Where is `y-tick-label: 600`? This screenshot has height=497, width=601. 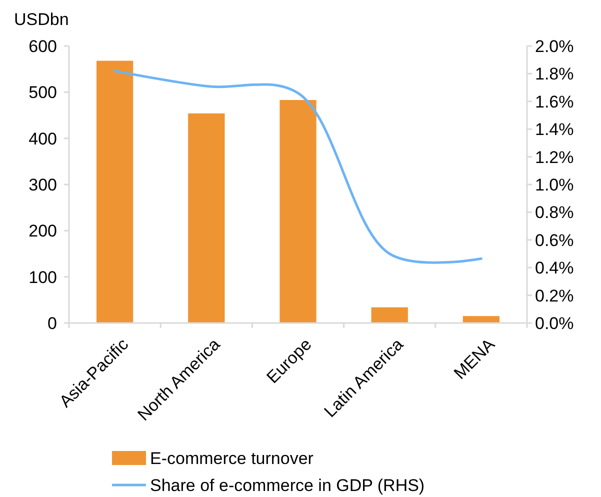 y-tick-label: 600 is located at coordinates (42, 46).